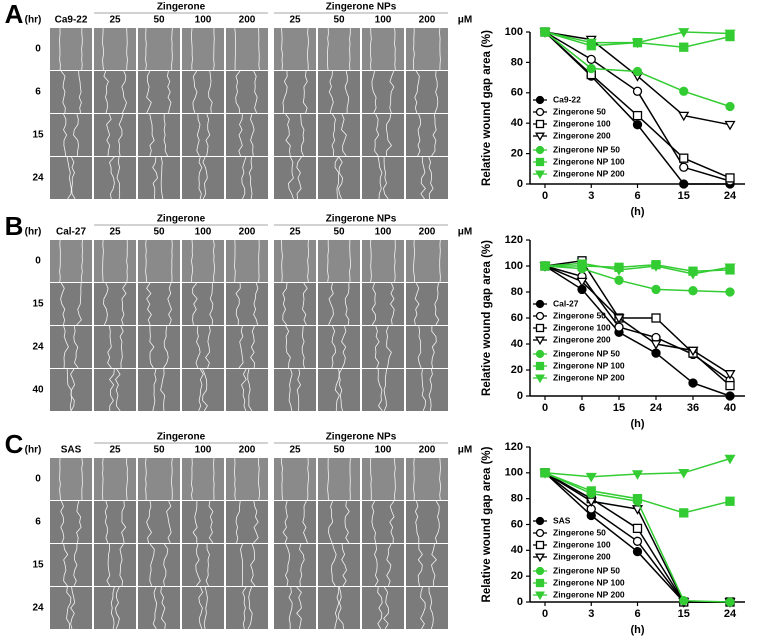 Image resolution: width=759 pixels, height=641 pixels. I want to click on x-tick-label: 36, so click(693, 408).